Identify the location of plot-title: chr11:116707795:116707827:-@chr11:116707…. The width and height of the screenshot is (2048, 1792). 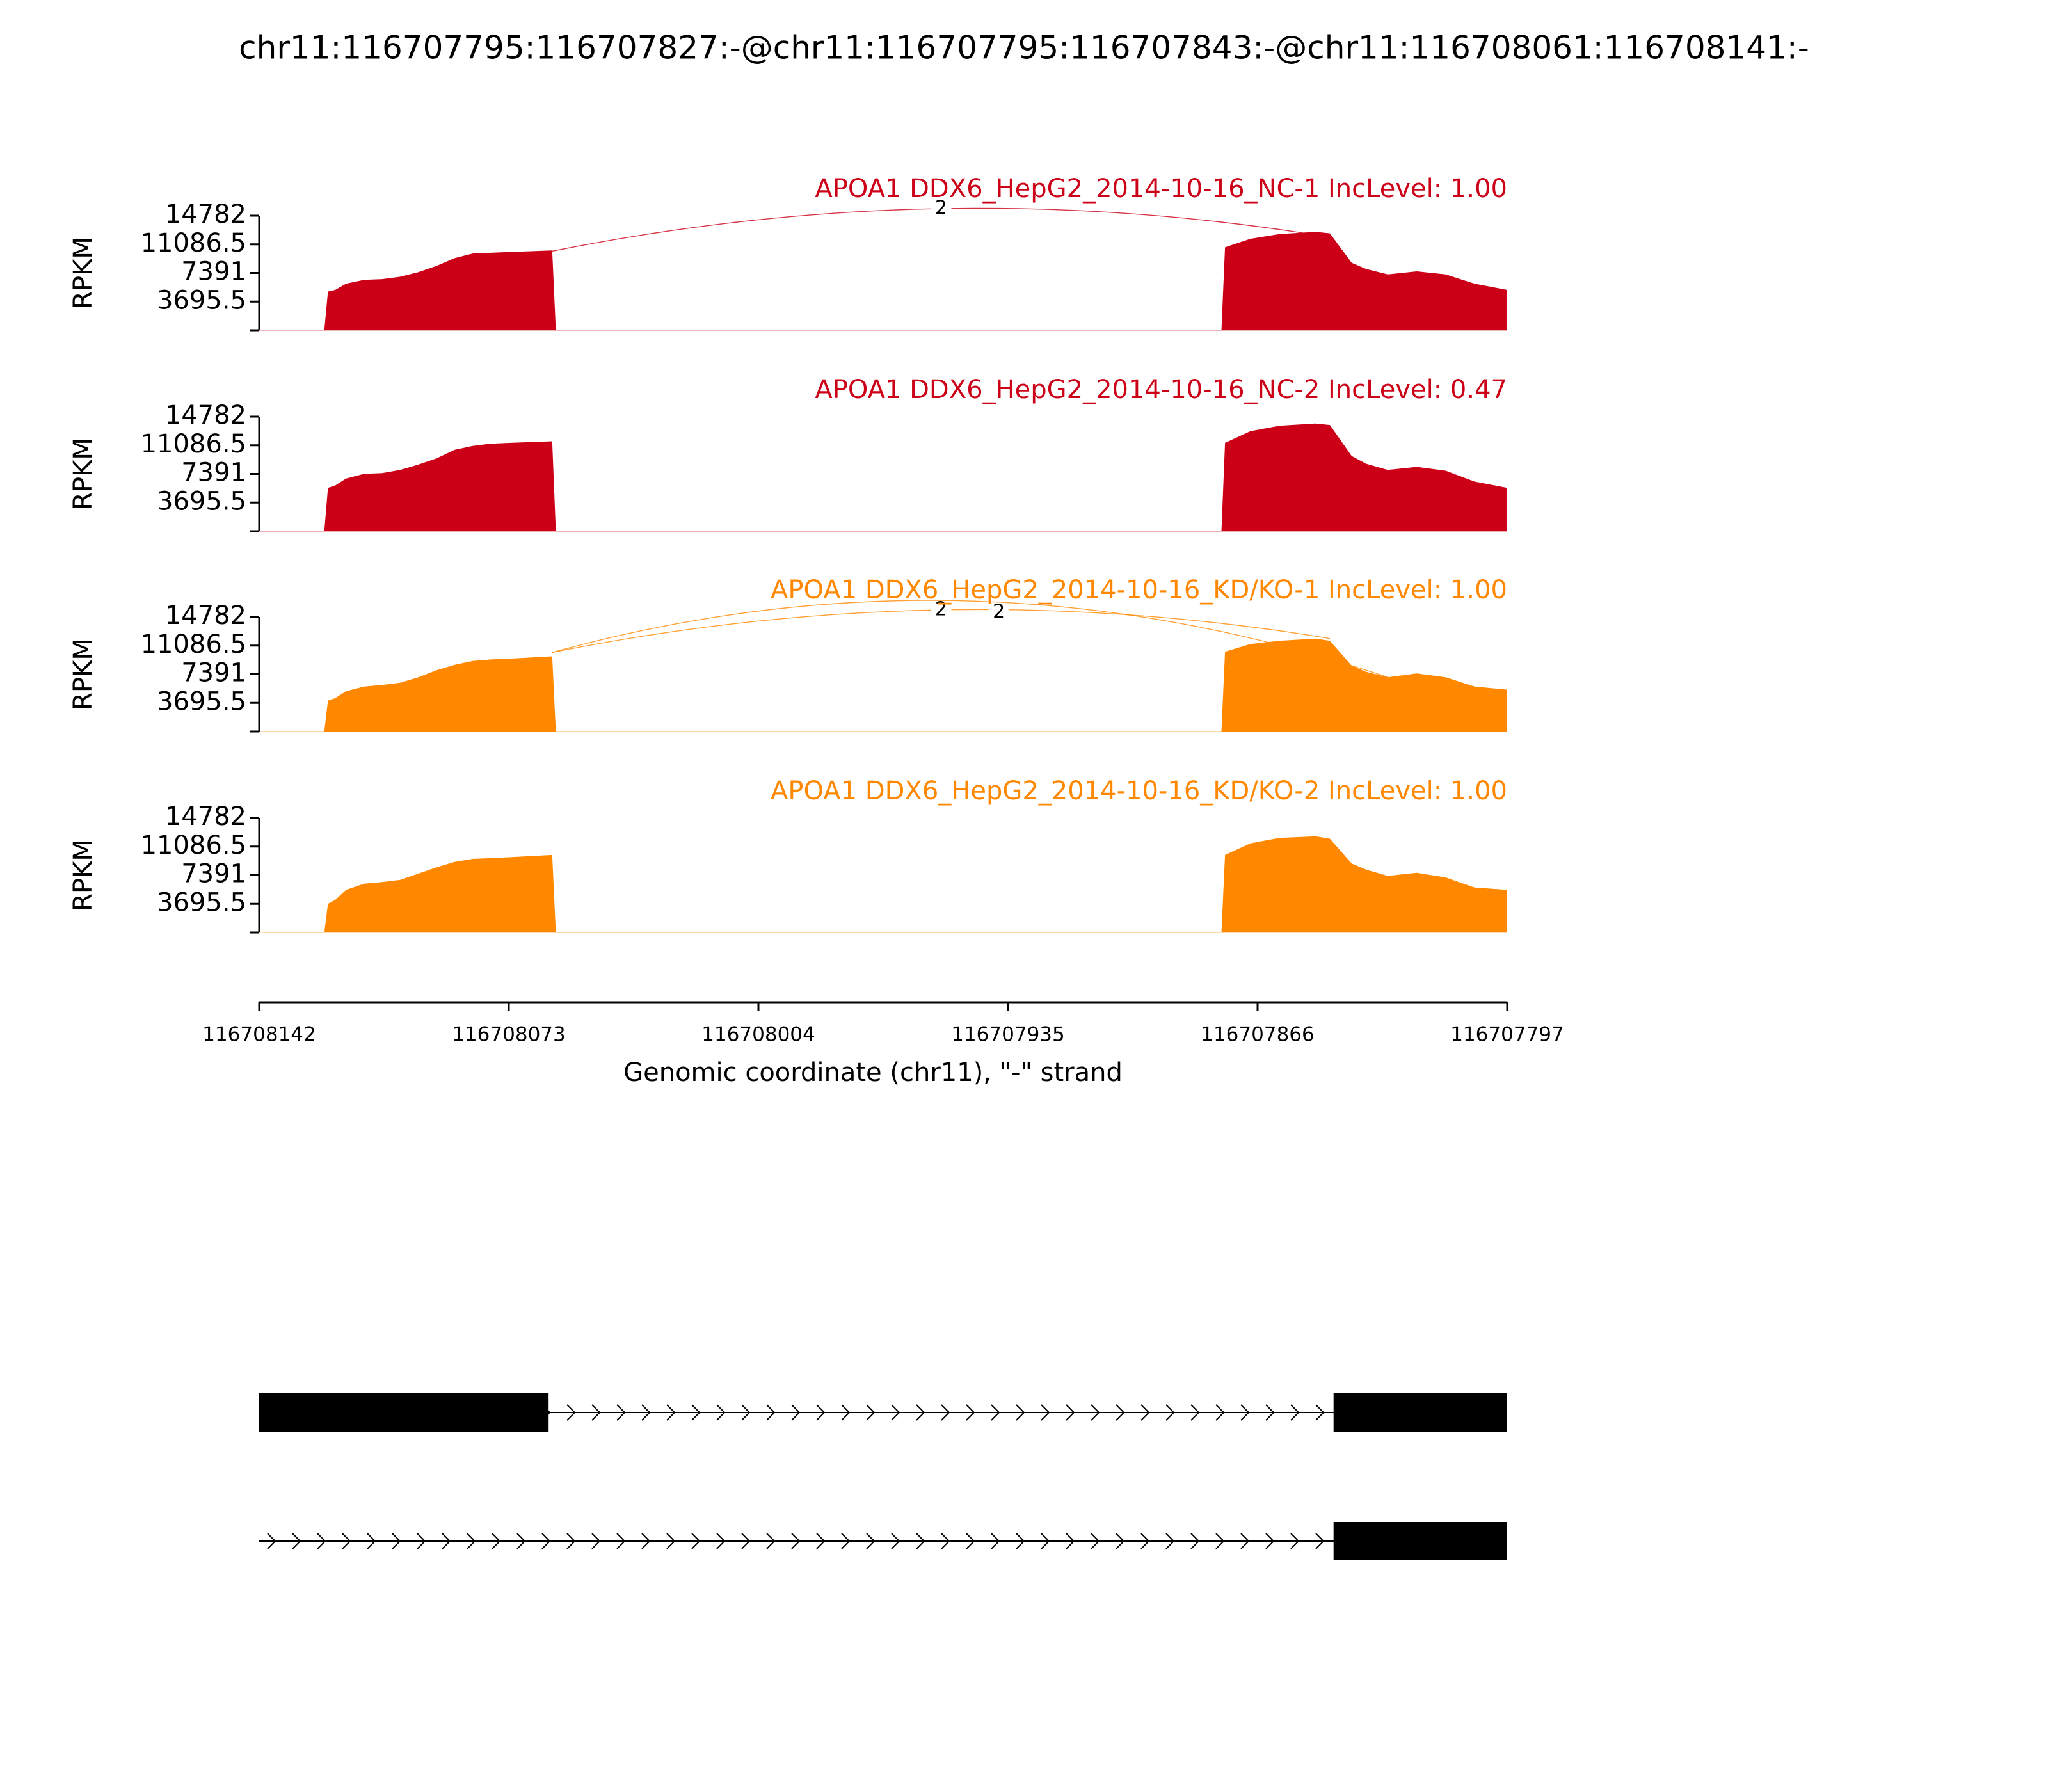
(1024, 48).